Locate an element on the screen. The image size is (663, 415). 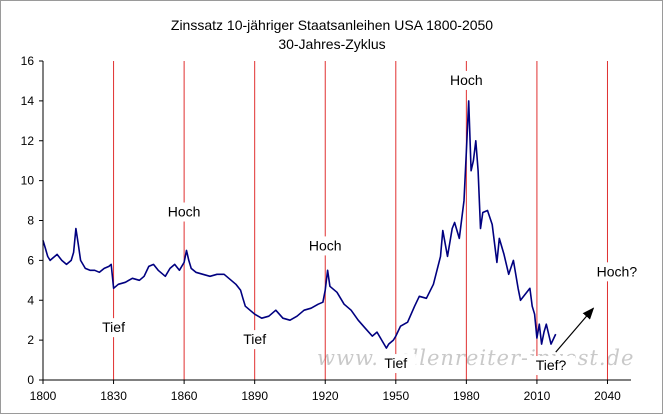
y-tick-label-10: 10 is located at coordinates (28, 181).